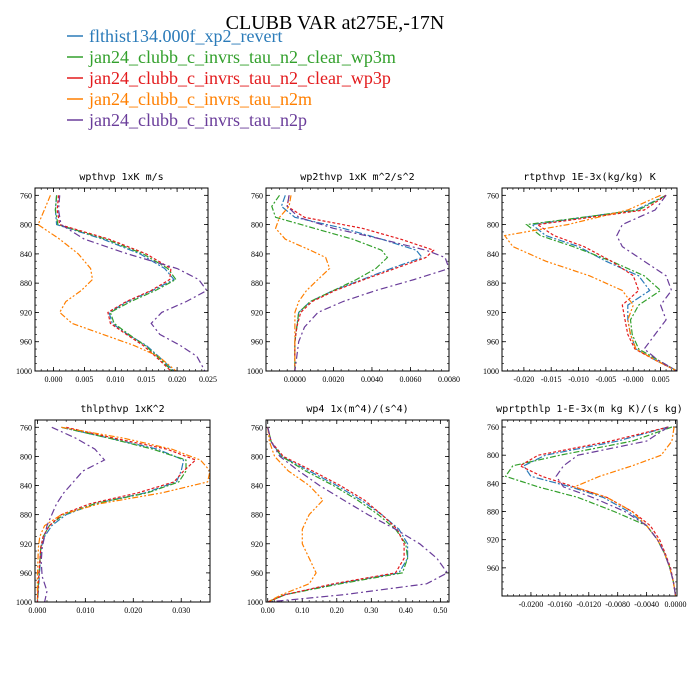 The image size is (700, 700). Describe the element at coordinates (295, 379) in the screenshot. I see `x-tick-label: 0.0000` at that location.